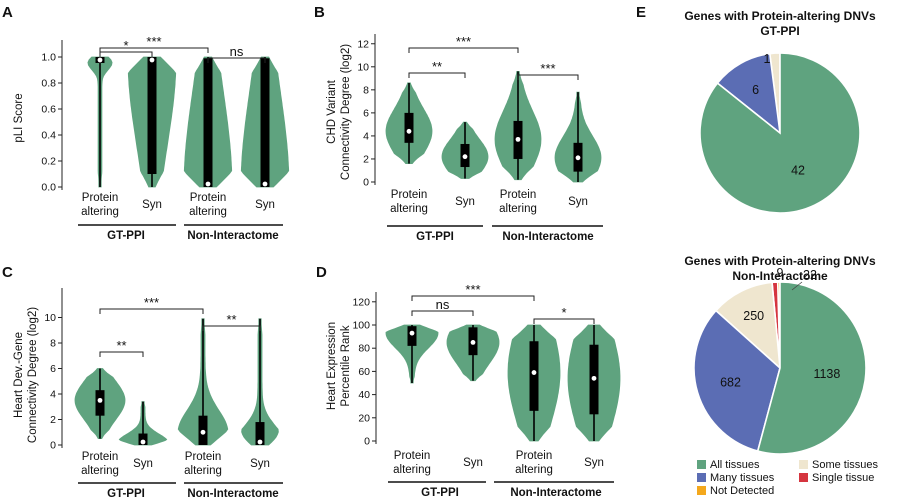 This screenshot has height=504, width=916. What do you see at coordinates (364, 418) in the screenshot?
I see `y-tick-label: 20` at bounding box center [364, 418].